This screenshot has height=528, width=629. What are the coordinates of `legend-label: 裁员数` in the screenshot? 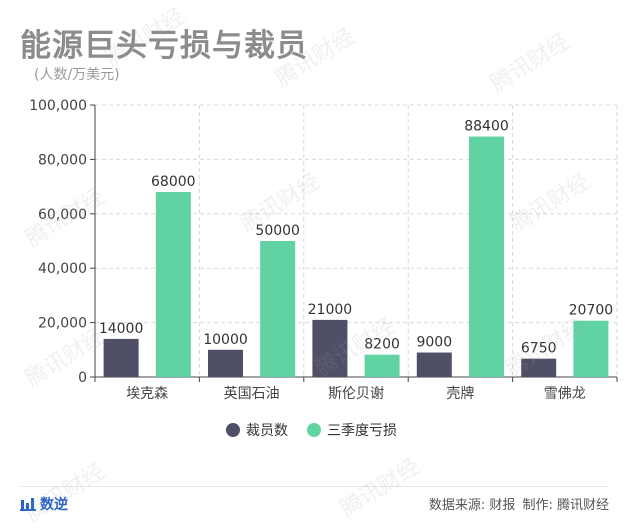 It's located at (267, 431).